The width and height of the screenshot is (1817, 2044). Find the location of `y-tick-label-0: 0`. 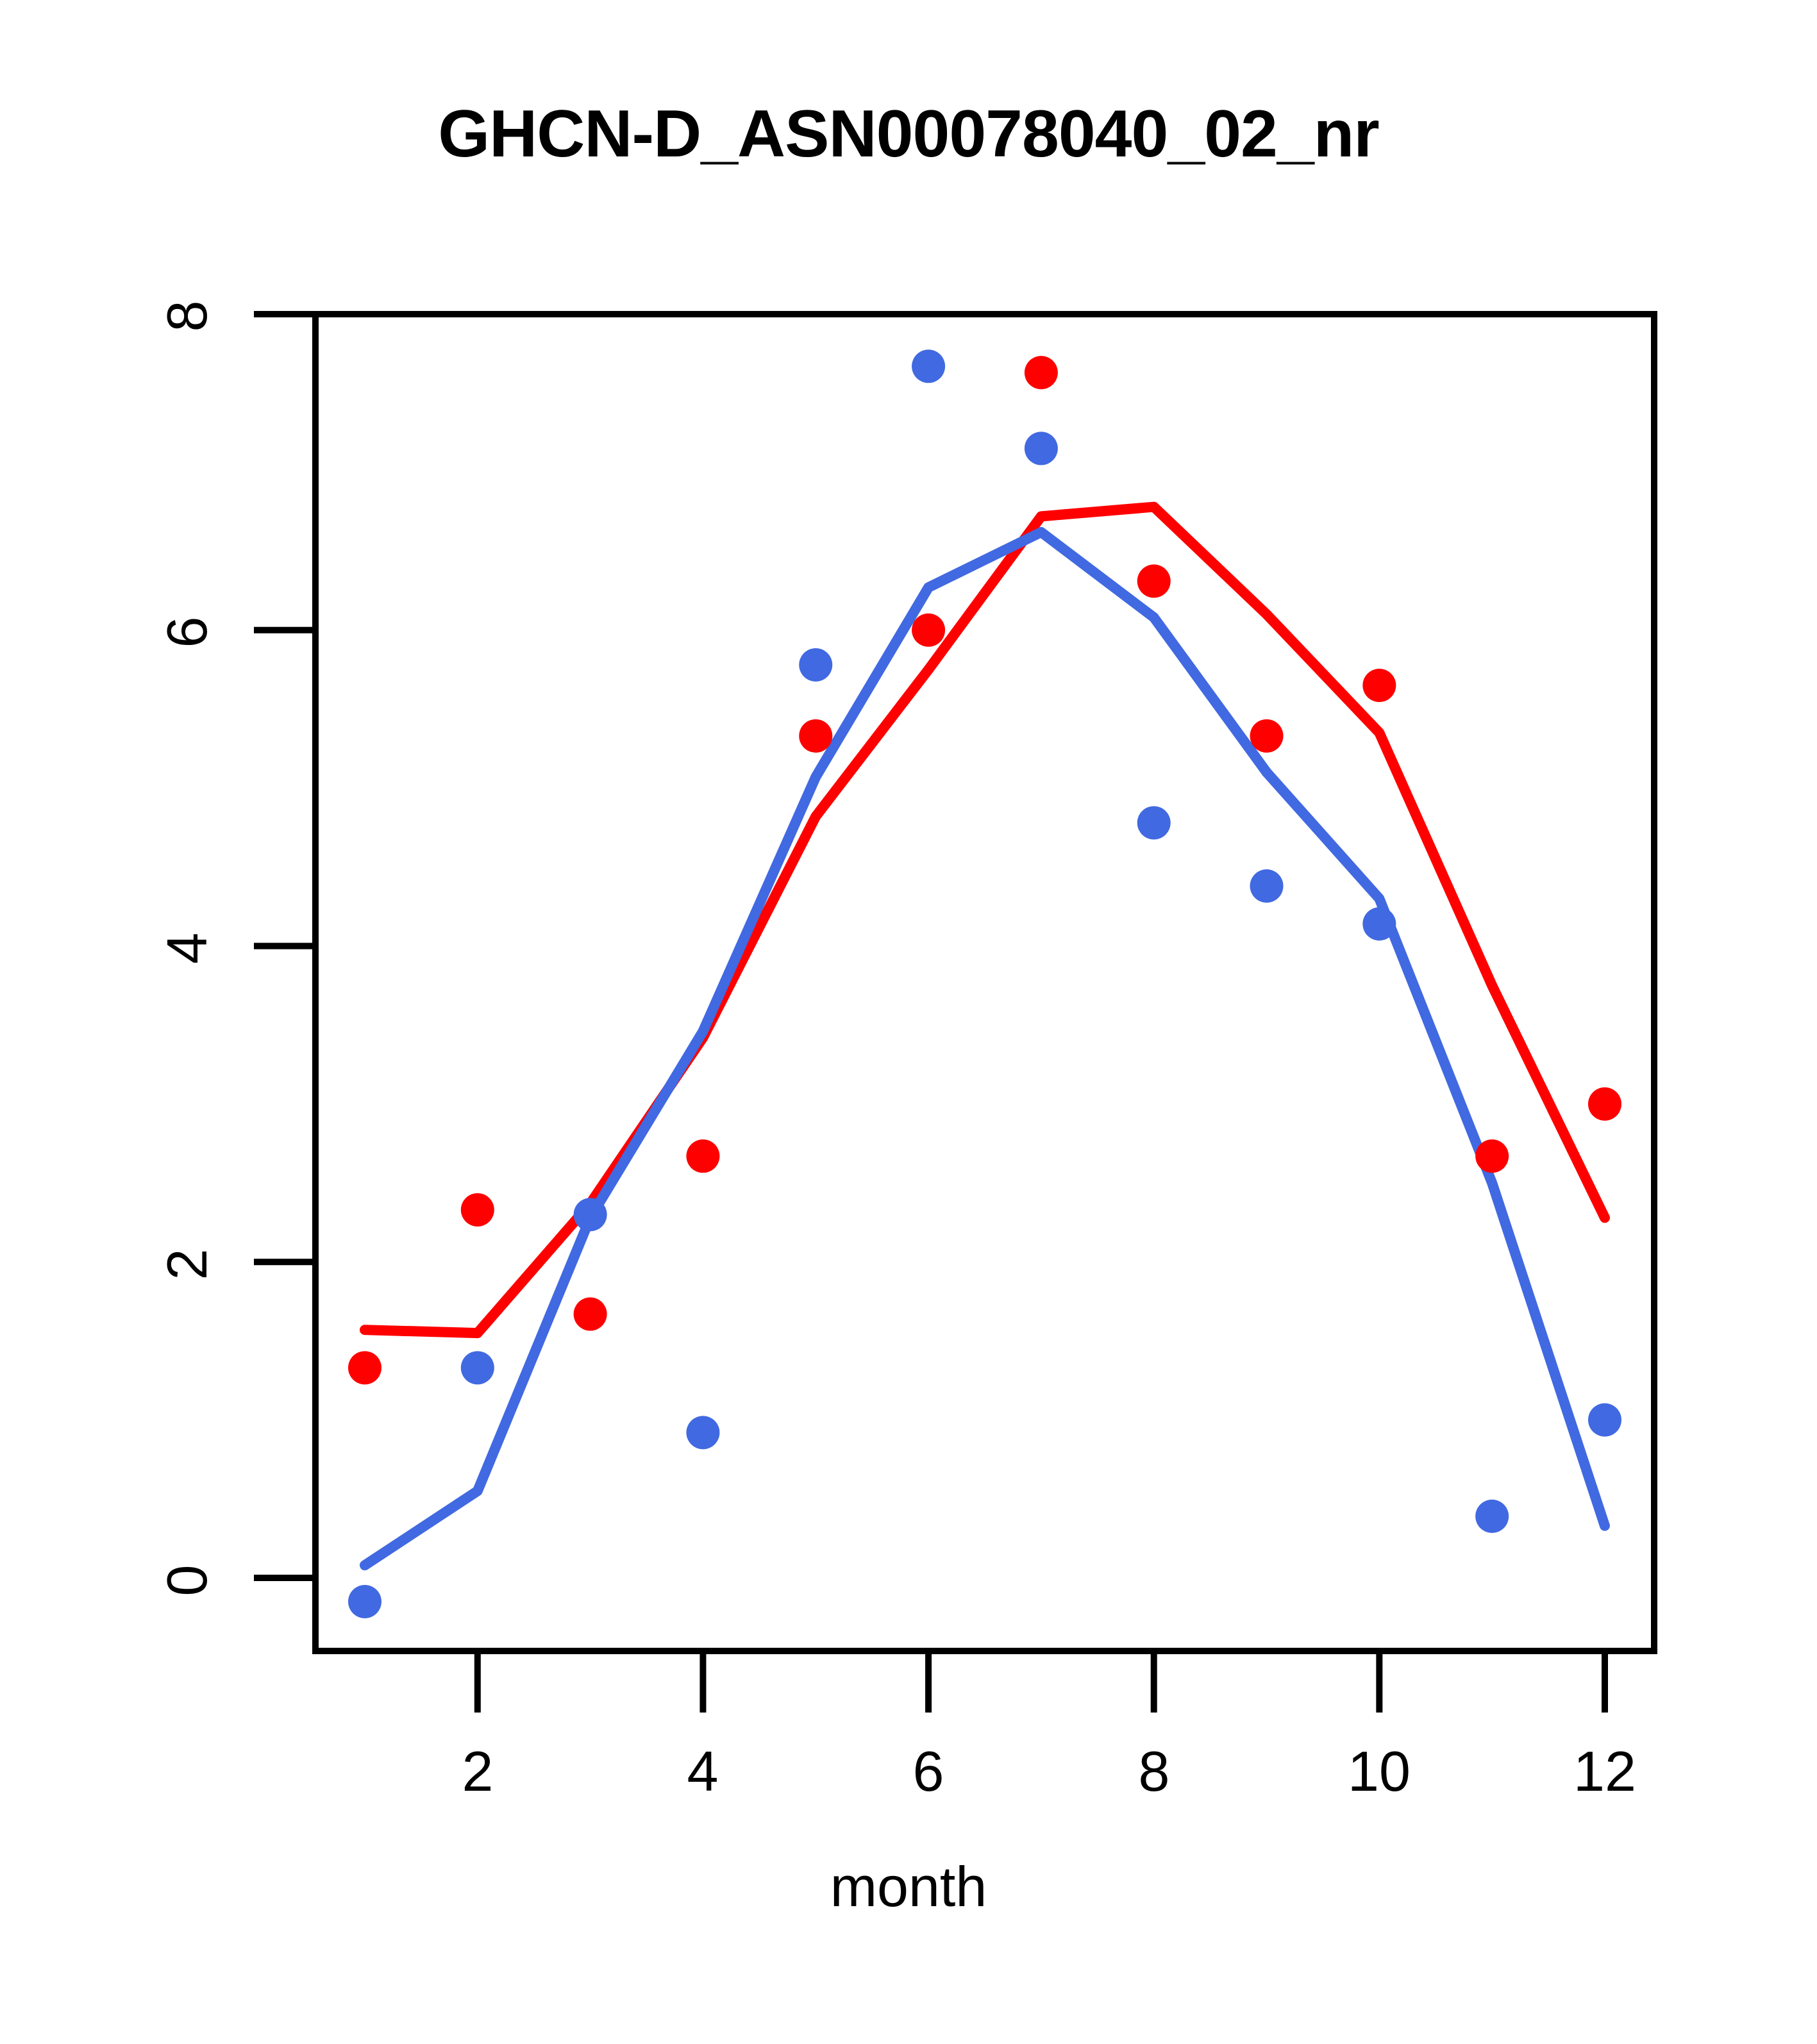

y-tick-label-0: 0 is located at coordinates (187, 1580).